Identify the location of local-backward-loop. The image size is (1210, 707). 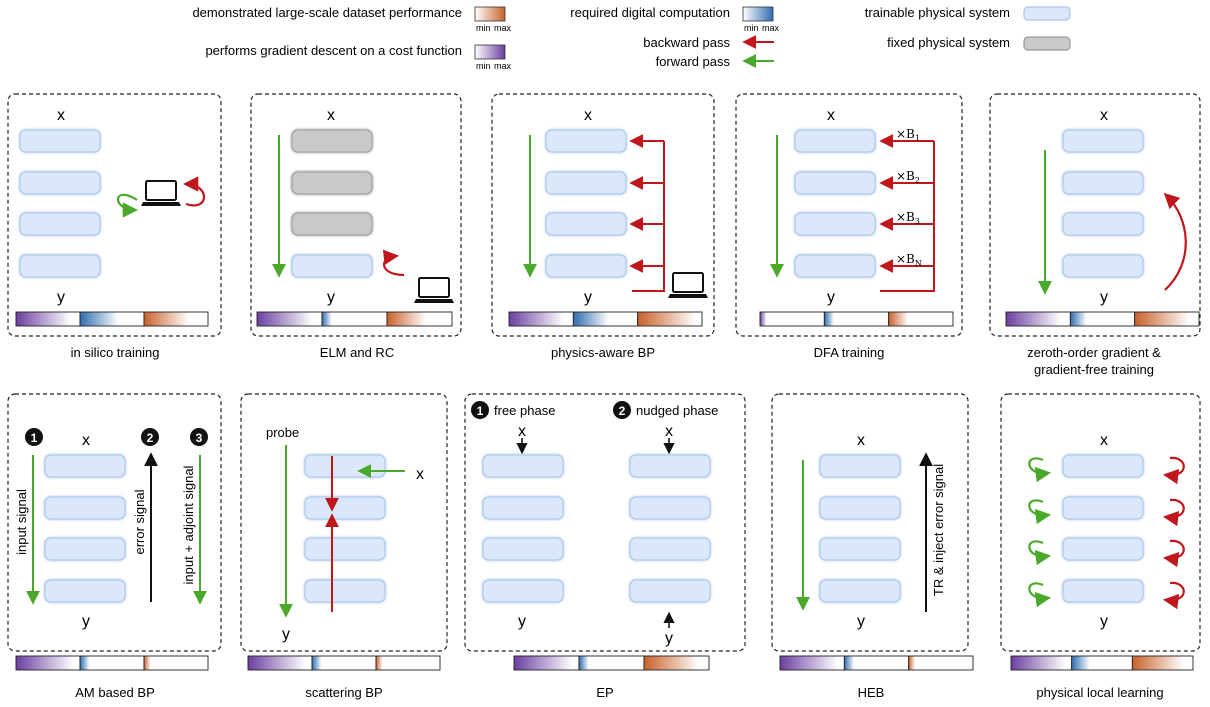
(1173, 470).